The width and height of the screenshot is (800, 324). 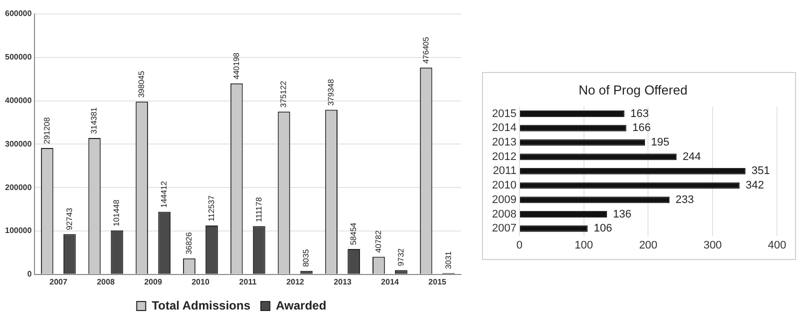 What do you see at coordinates (164, 194) in the screenshot?
I see `data-label: 144412` at bounding box center [164, 194].